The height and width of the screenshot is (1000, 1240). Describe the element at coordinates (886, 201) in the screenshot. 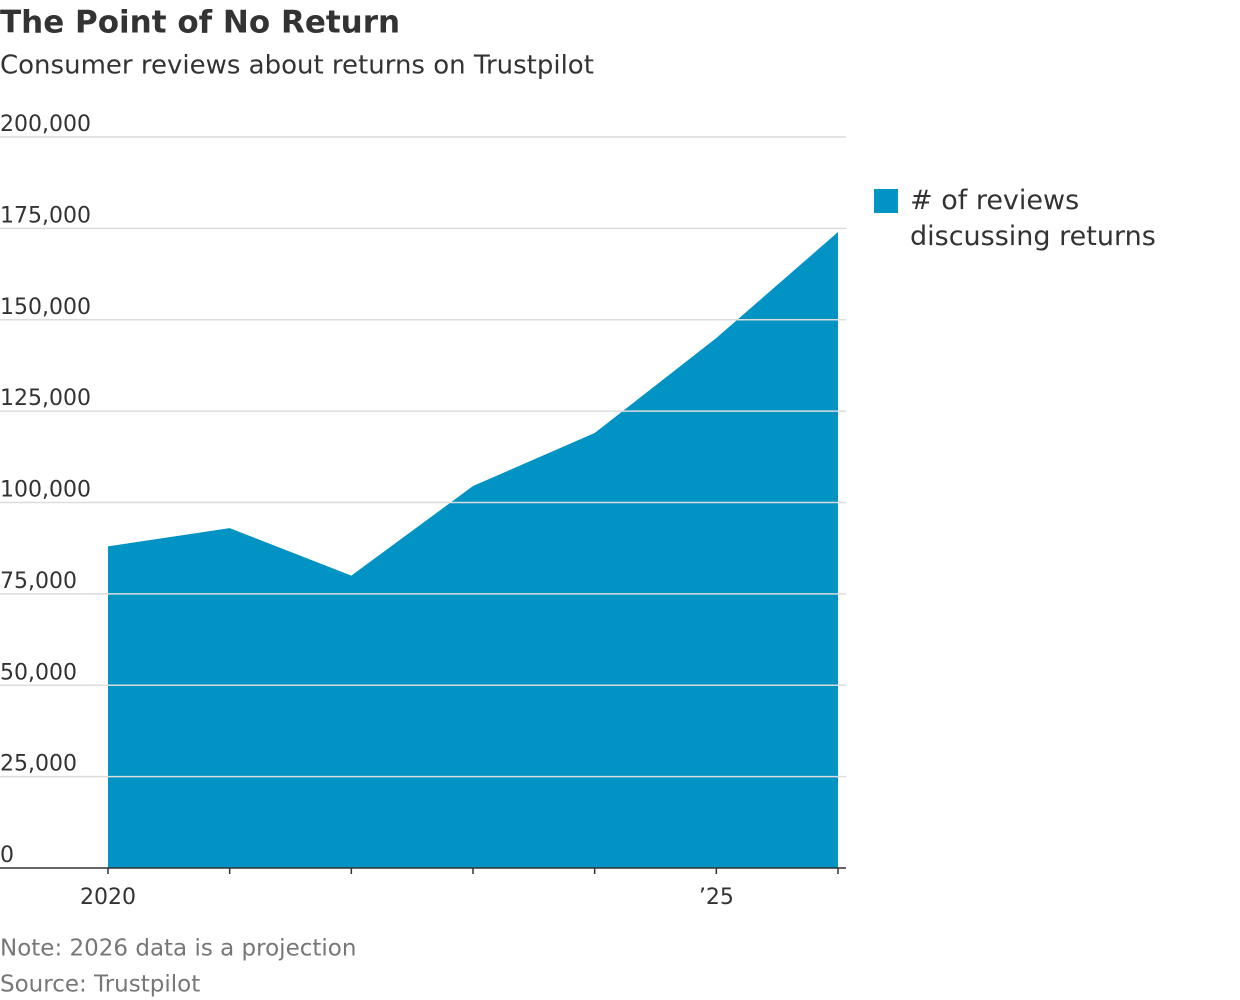

I see `legend-swatch` at that location.